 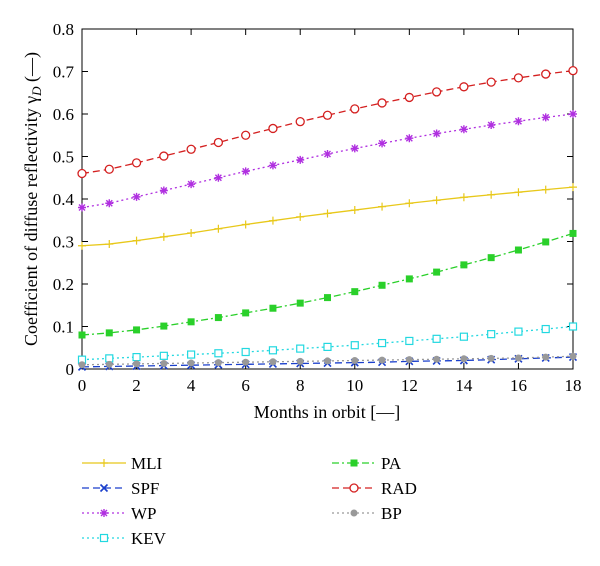 I want to click on series-mli, so click(x=327, y=216).